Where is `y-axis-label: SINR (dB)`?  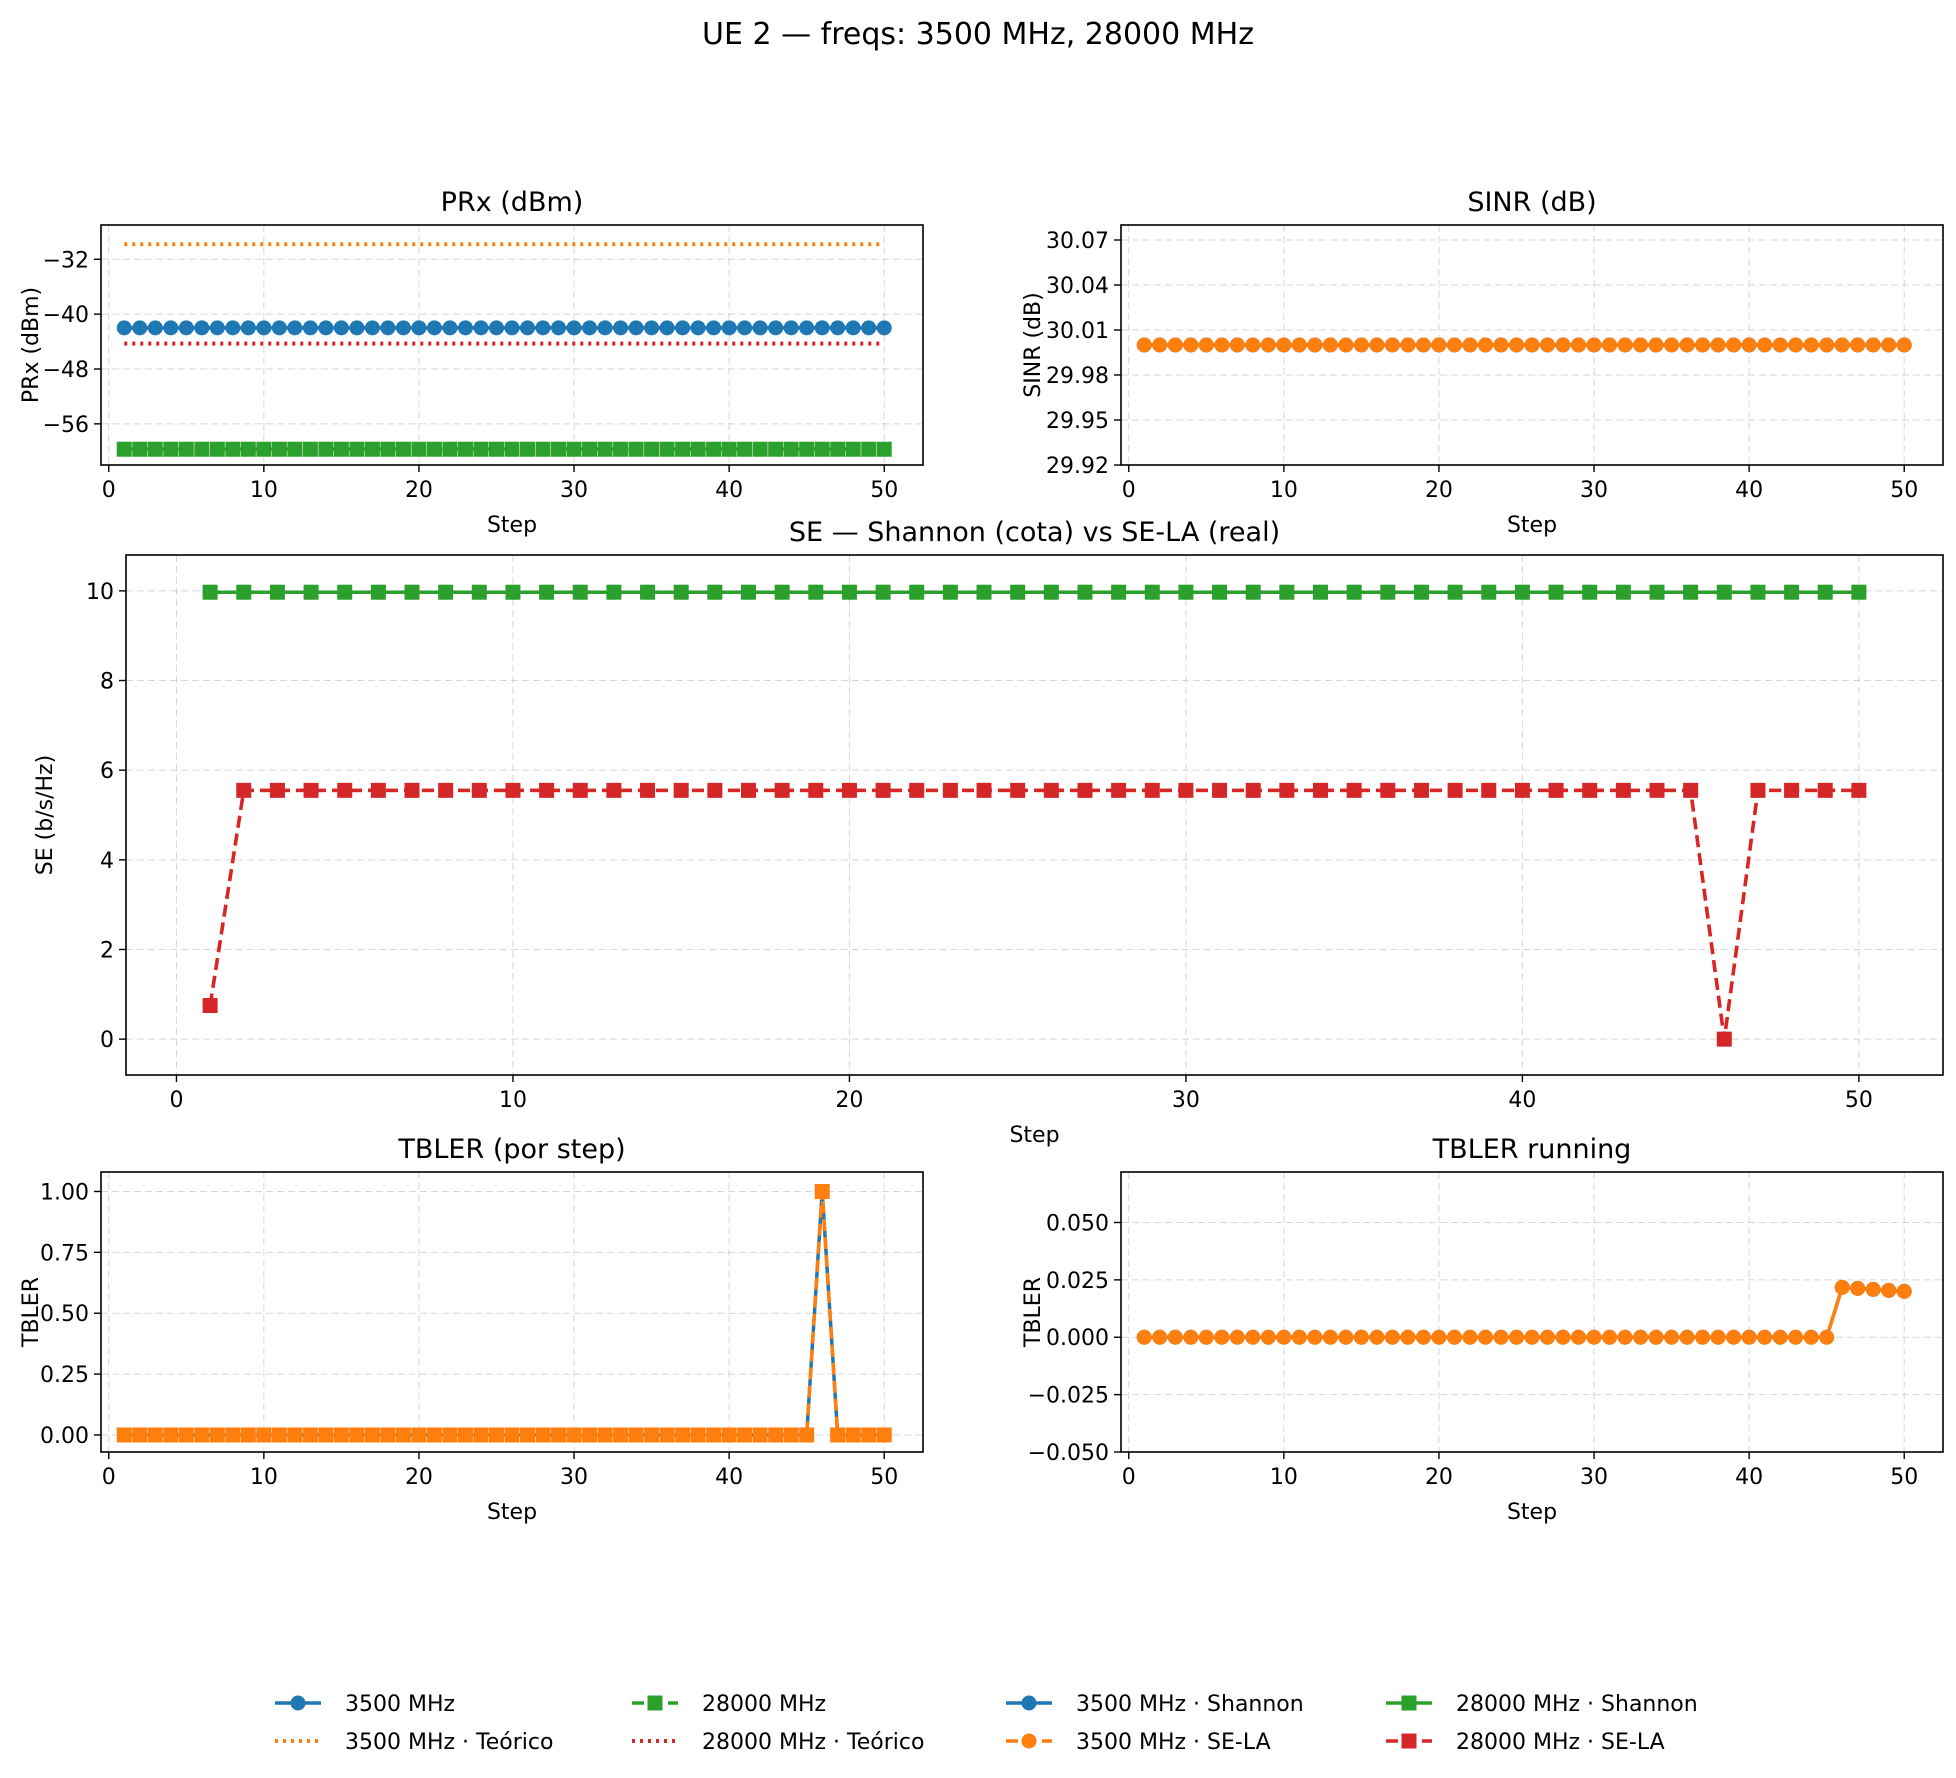
y-axis-label: SINR (dB) is located at coordinates (1033, 344).